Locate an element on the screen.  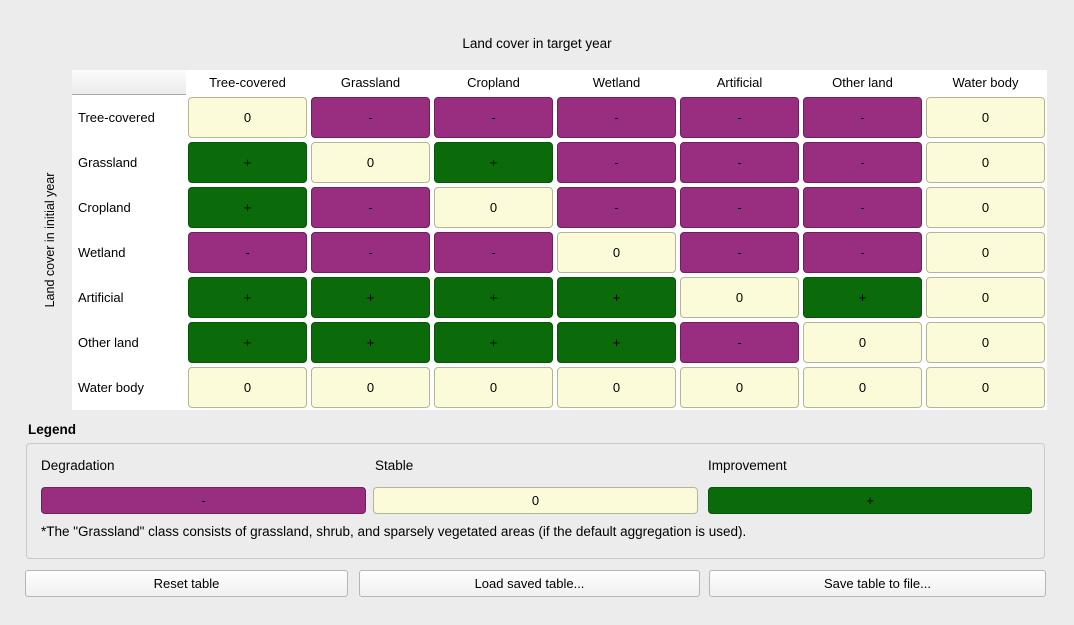
matrix-cell-6-2: 0 is located at coordinates (493, 387).